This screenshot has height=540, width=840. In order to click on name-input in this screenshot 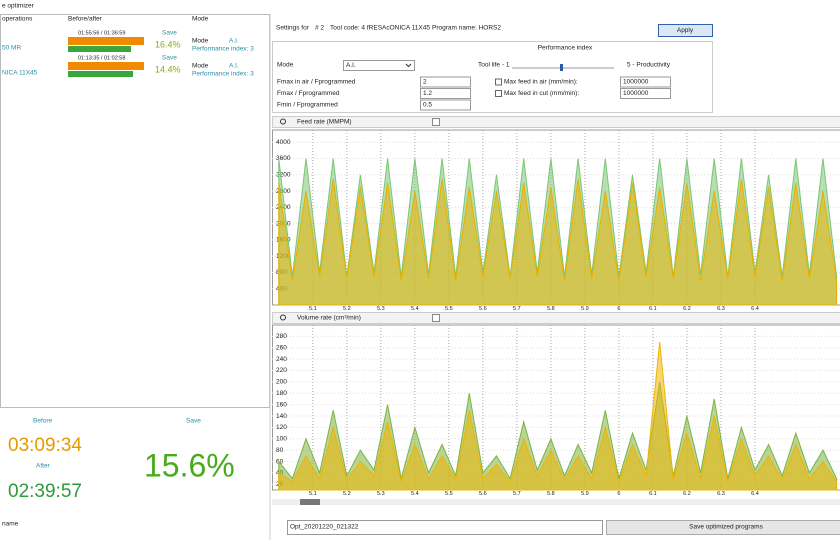, I will do `click(445, 527)`.